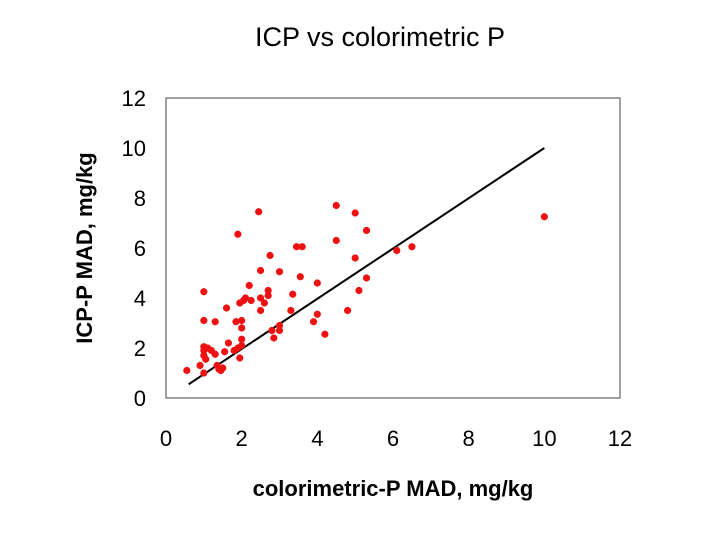 The image size is (720, 540). What do you see at coordinates (140, 348) in the screenshot?
I see `y-tick-label: 2` at bounding box center [140, 348].